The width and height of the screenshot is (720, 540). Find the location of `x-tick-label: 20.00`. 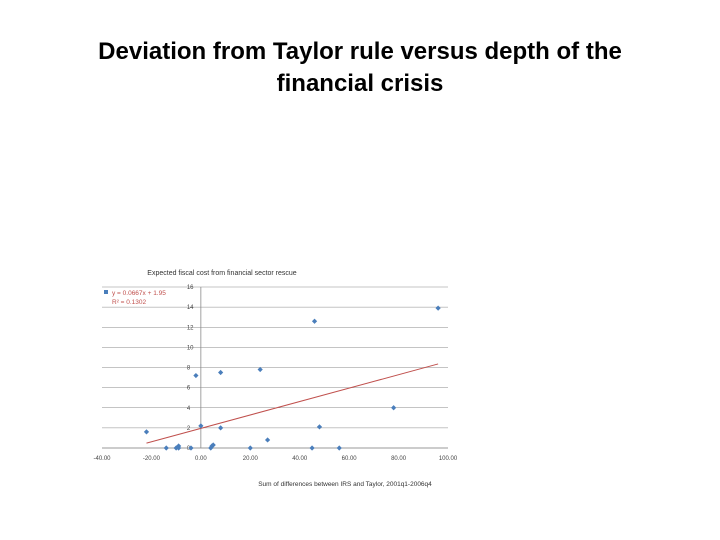

x-tick-label: 20.00 is located at coordinates (251, 459).